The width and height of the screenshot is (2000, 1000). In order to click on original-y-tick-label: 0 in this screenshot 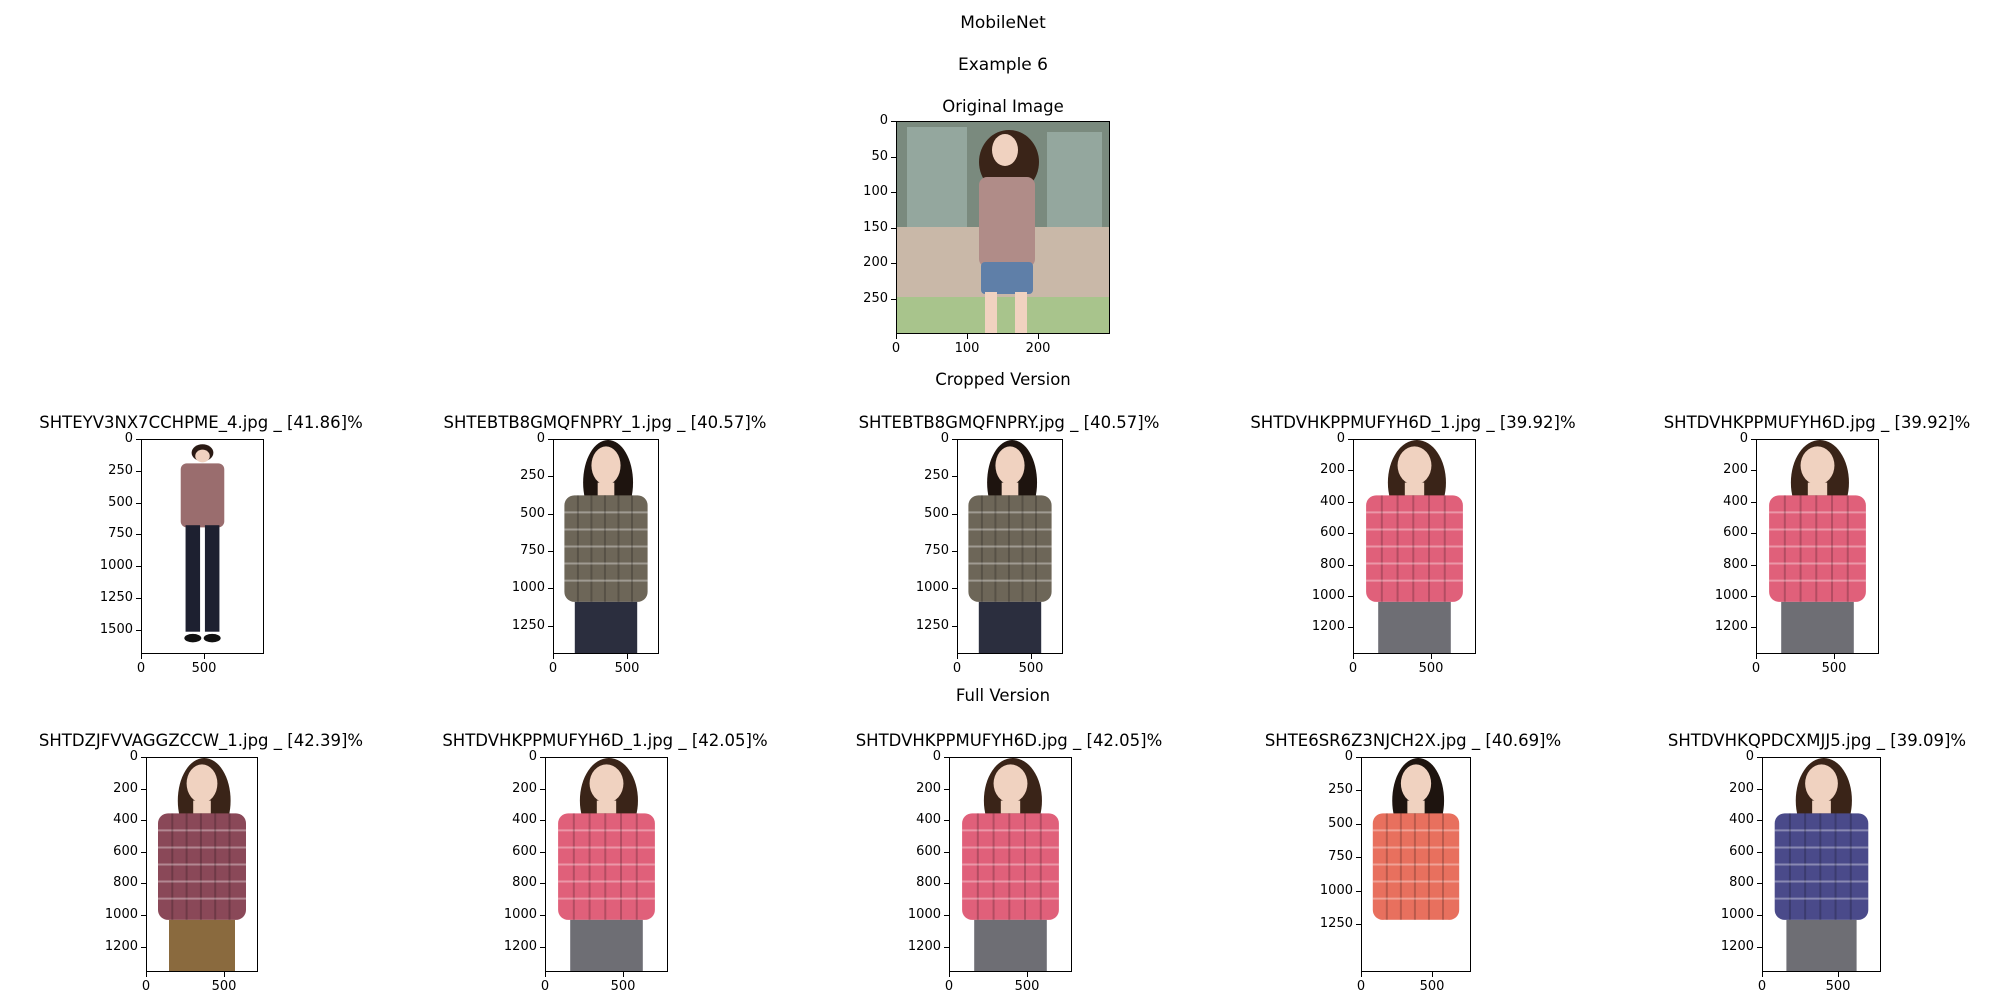, I will do `click(883, 120)`.